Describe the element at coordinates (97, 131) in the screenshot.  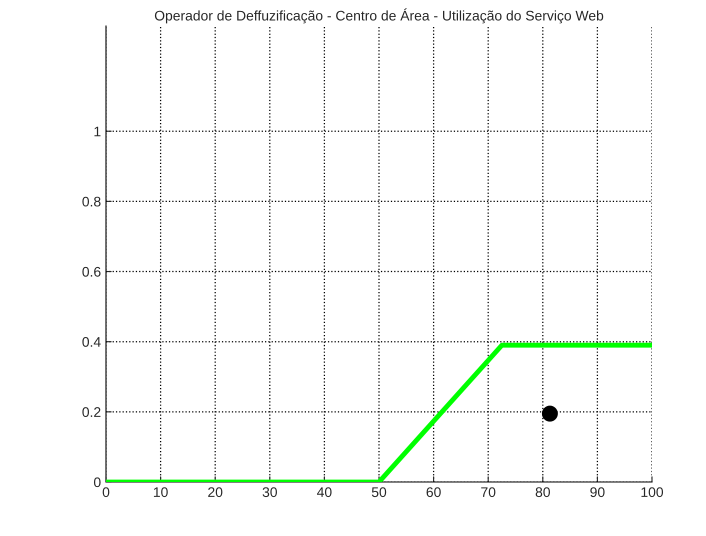
I see `y-tick-label: 1` at that location.